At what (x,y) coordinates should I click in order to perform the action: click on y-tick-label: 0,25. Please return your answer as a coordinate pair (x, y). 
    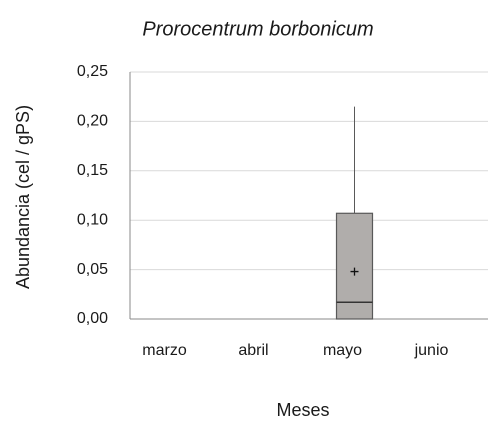
    Looking at the image, I should click on (92, 71).